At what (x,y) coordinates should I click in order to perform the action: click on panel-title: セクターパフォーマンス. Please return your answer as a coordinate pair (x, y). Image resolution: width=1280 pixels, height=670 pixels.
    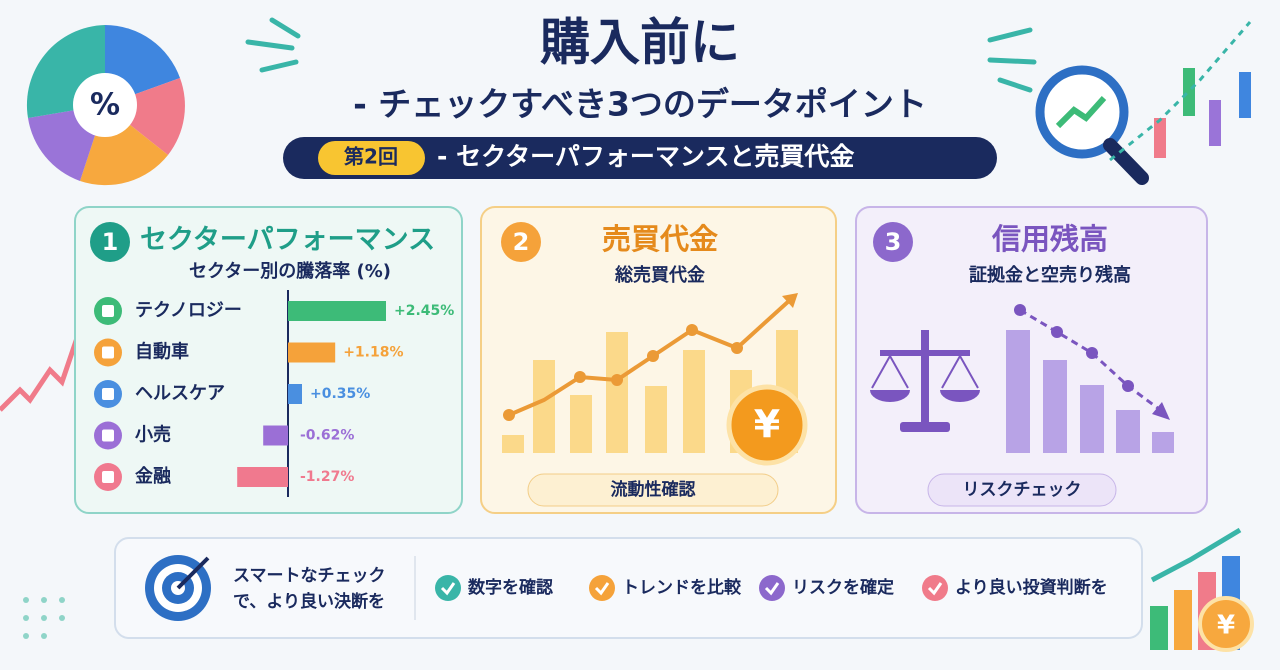
    Looking at the image, I should click on (287, 240).